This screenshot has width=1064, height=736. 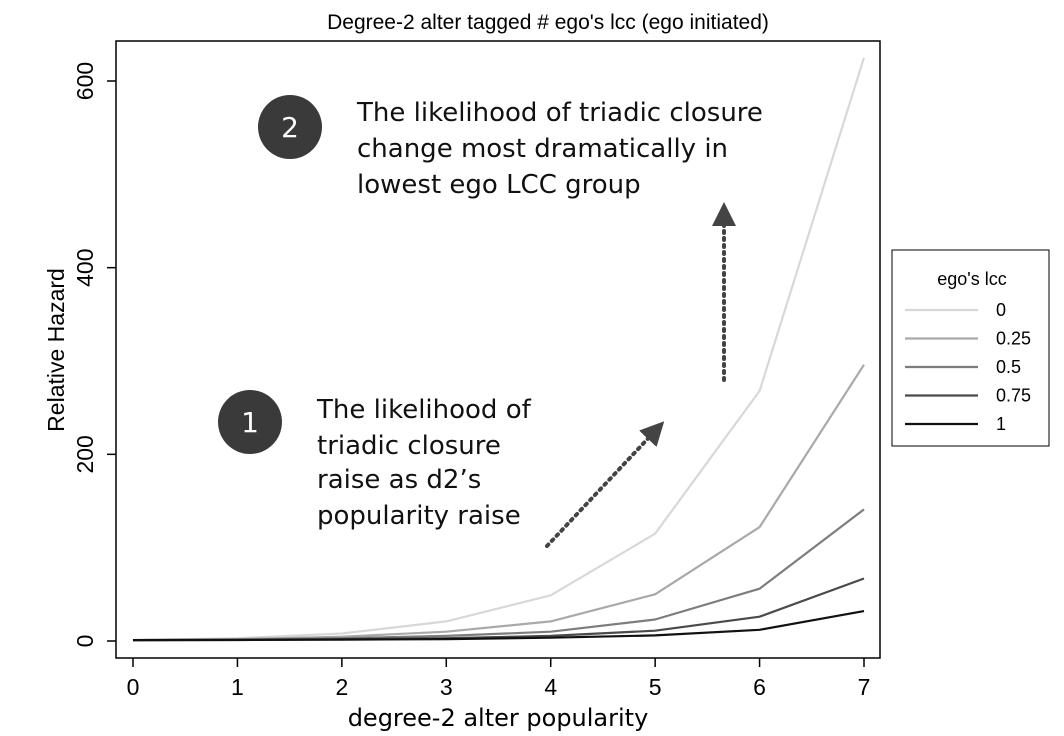 What do you see at coordinates (971, 279) in the screenshot?
I see `legend-title: ego's lcc` at bounding box center [971, 279].